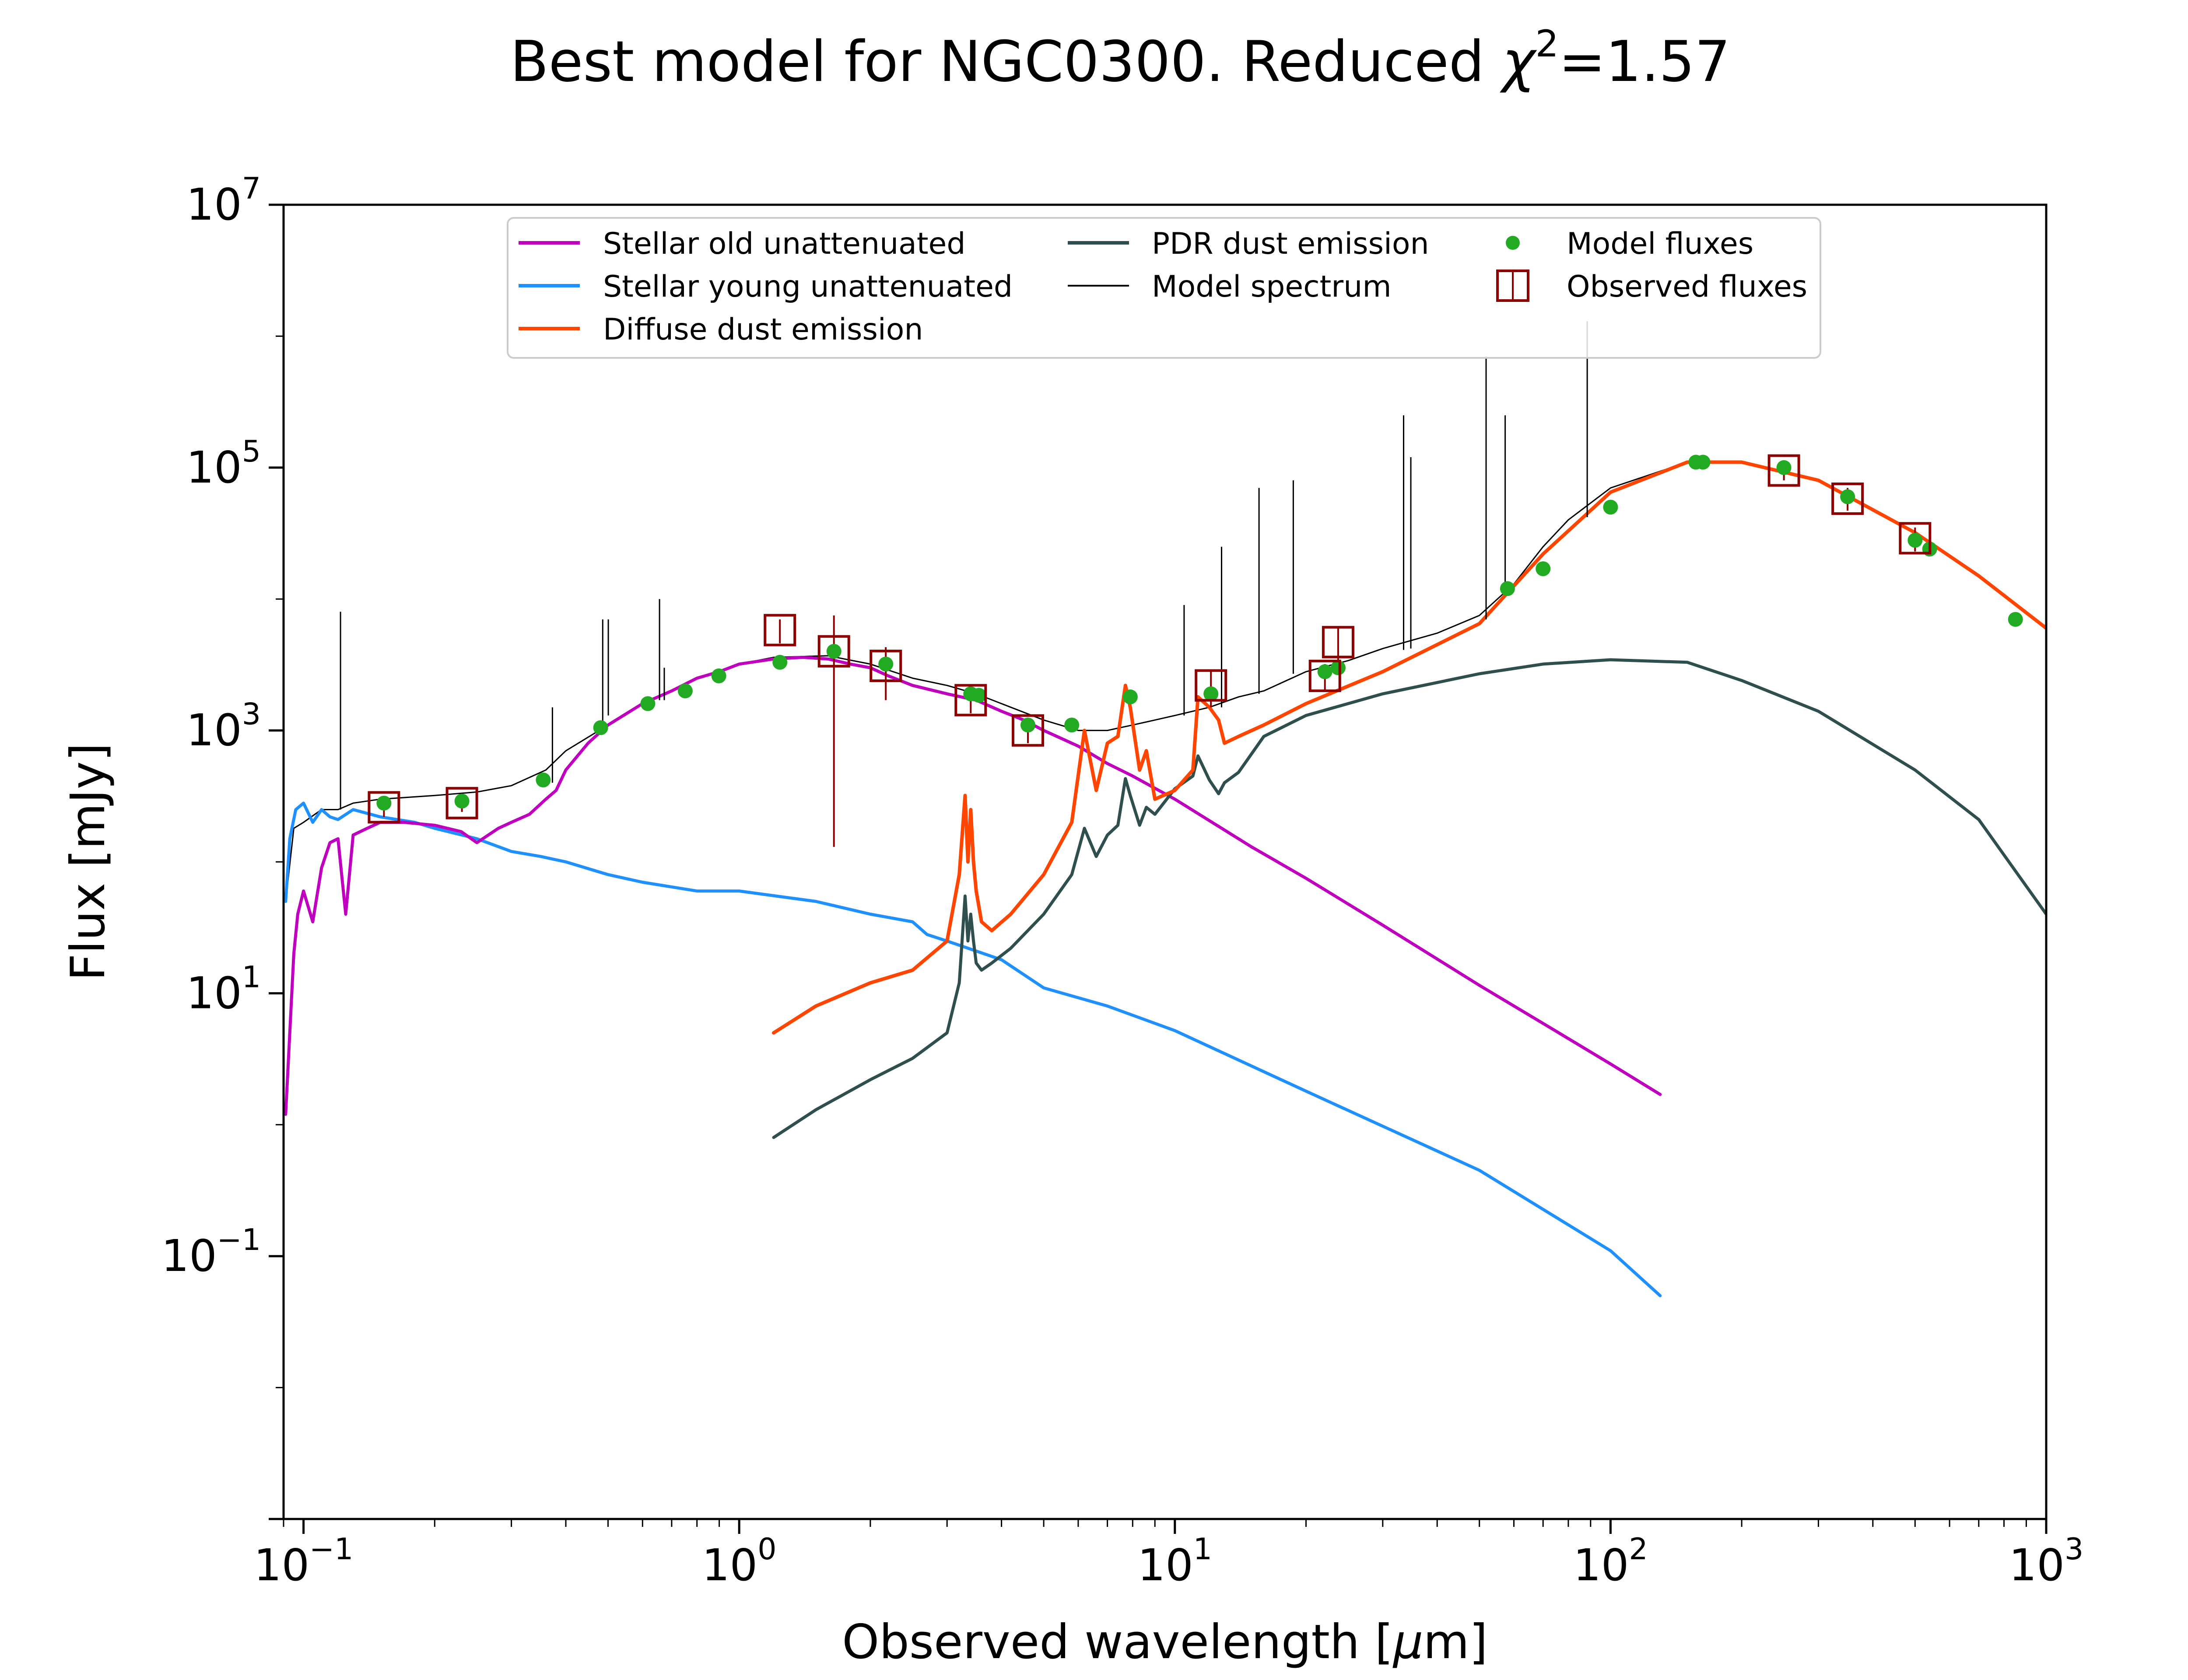 Image resolution: width=2188 pixels, height=1680 pixels. I want to click on legend-entry-model-fluxes: Model fluxes, so click(1630, 244).